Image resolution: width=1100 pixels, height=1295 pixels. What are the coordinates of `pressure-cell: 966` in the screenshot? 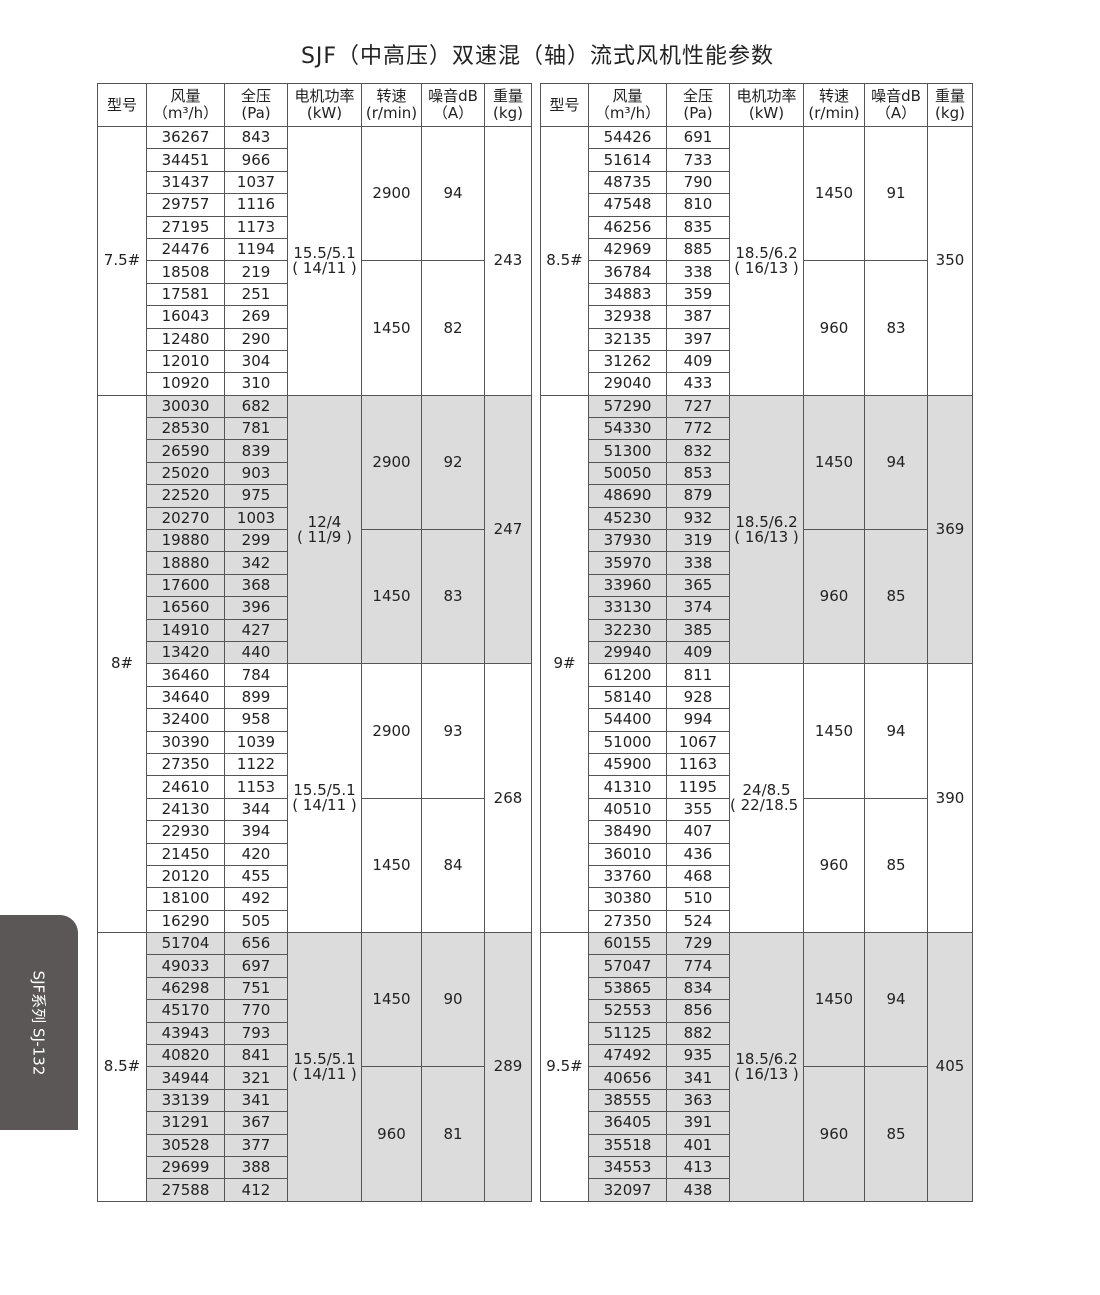 It's located at (256, 160).